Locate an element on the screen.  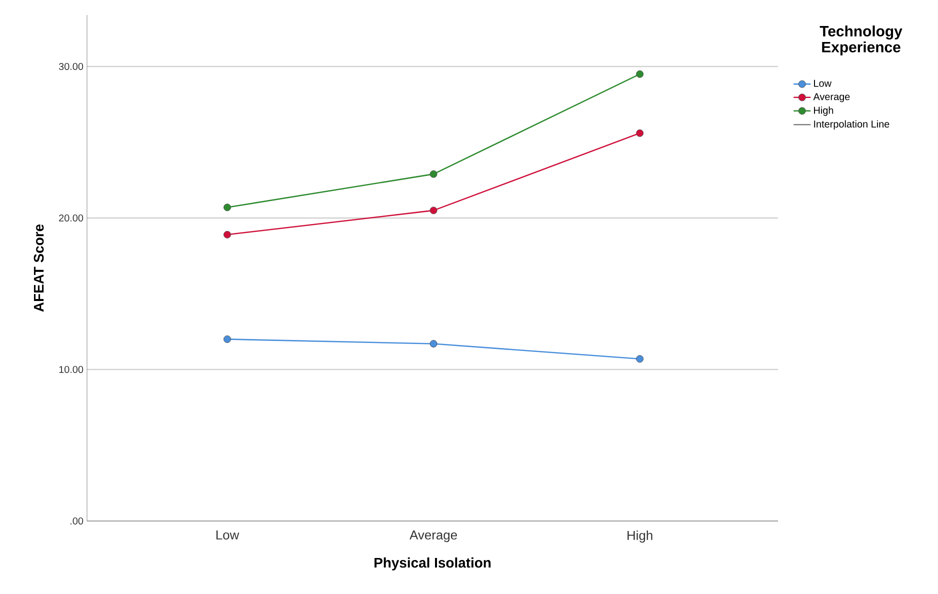
x-axis-title: Physical Isolation is located at coordinates (432, 563).